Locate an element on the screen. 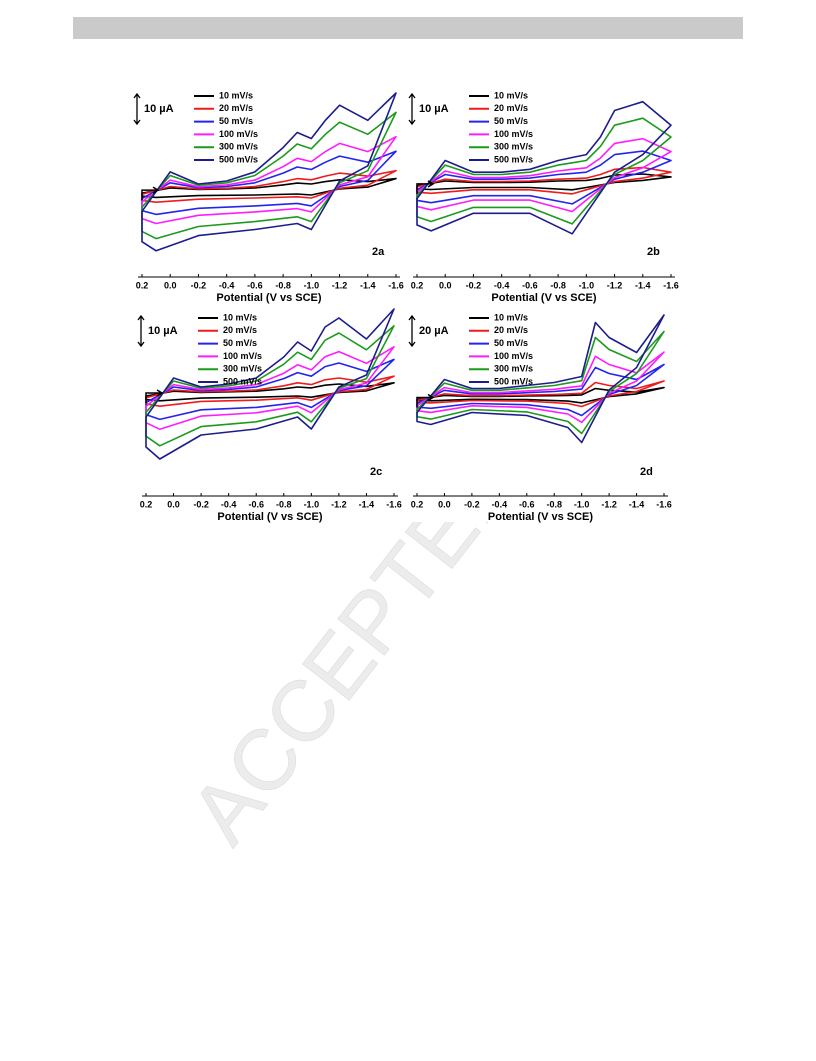 The height and width of the screenshot is (1061, 816). panel-label: 2a is located at coordinates (378, 252).